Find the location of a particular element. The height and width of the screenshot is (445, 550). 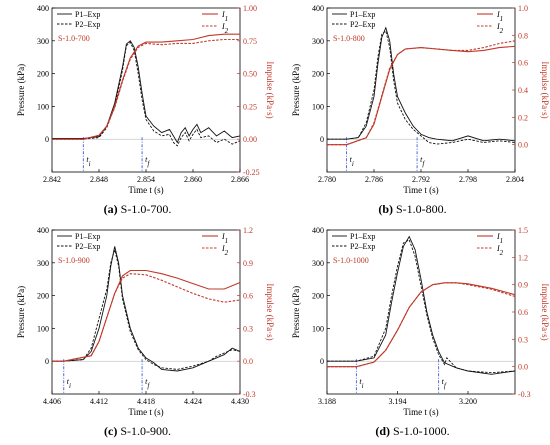

y2-tick-label: 0.50 is located at coordinates (250, 74).